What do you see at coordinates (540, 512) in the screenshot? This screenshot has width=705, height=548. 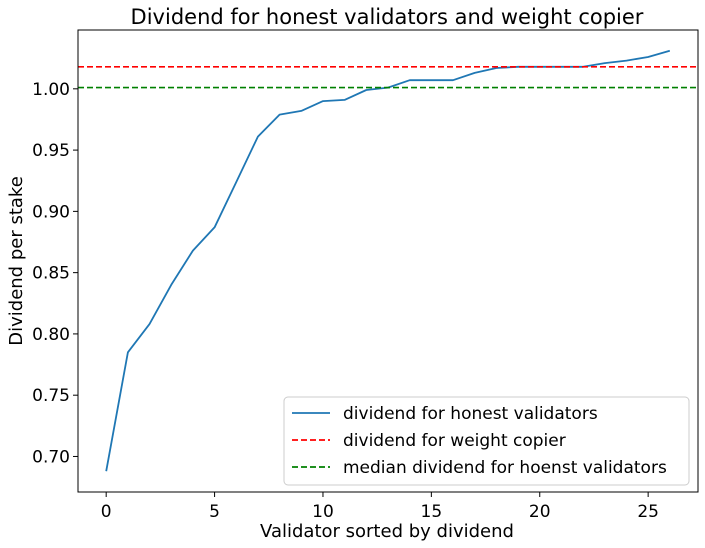 I see `x-tick-label: 20` at bounding box center [540, 512].